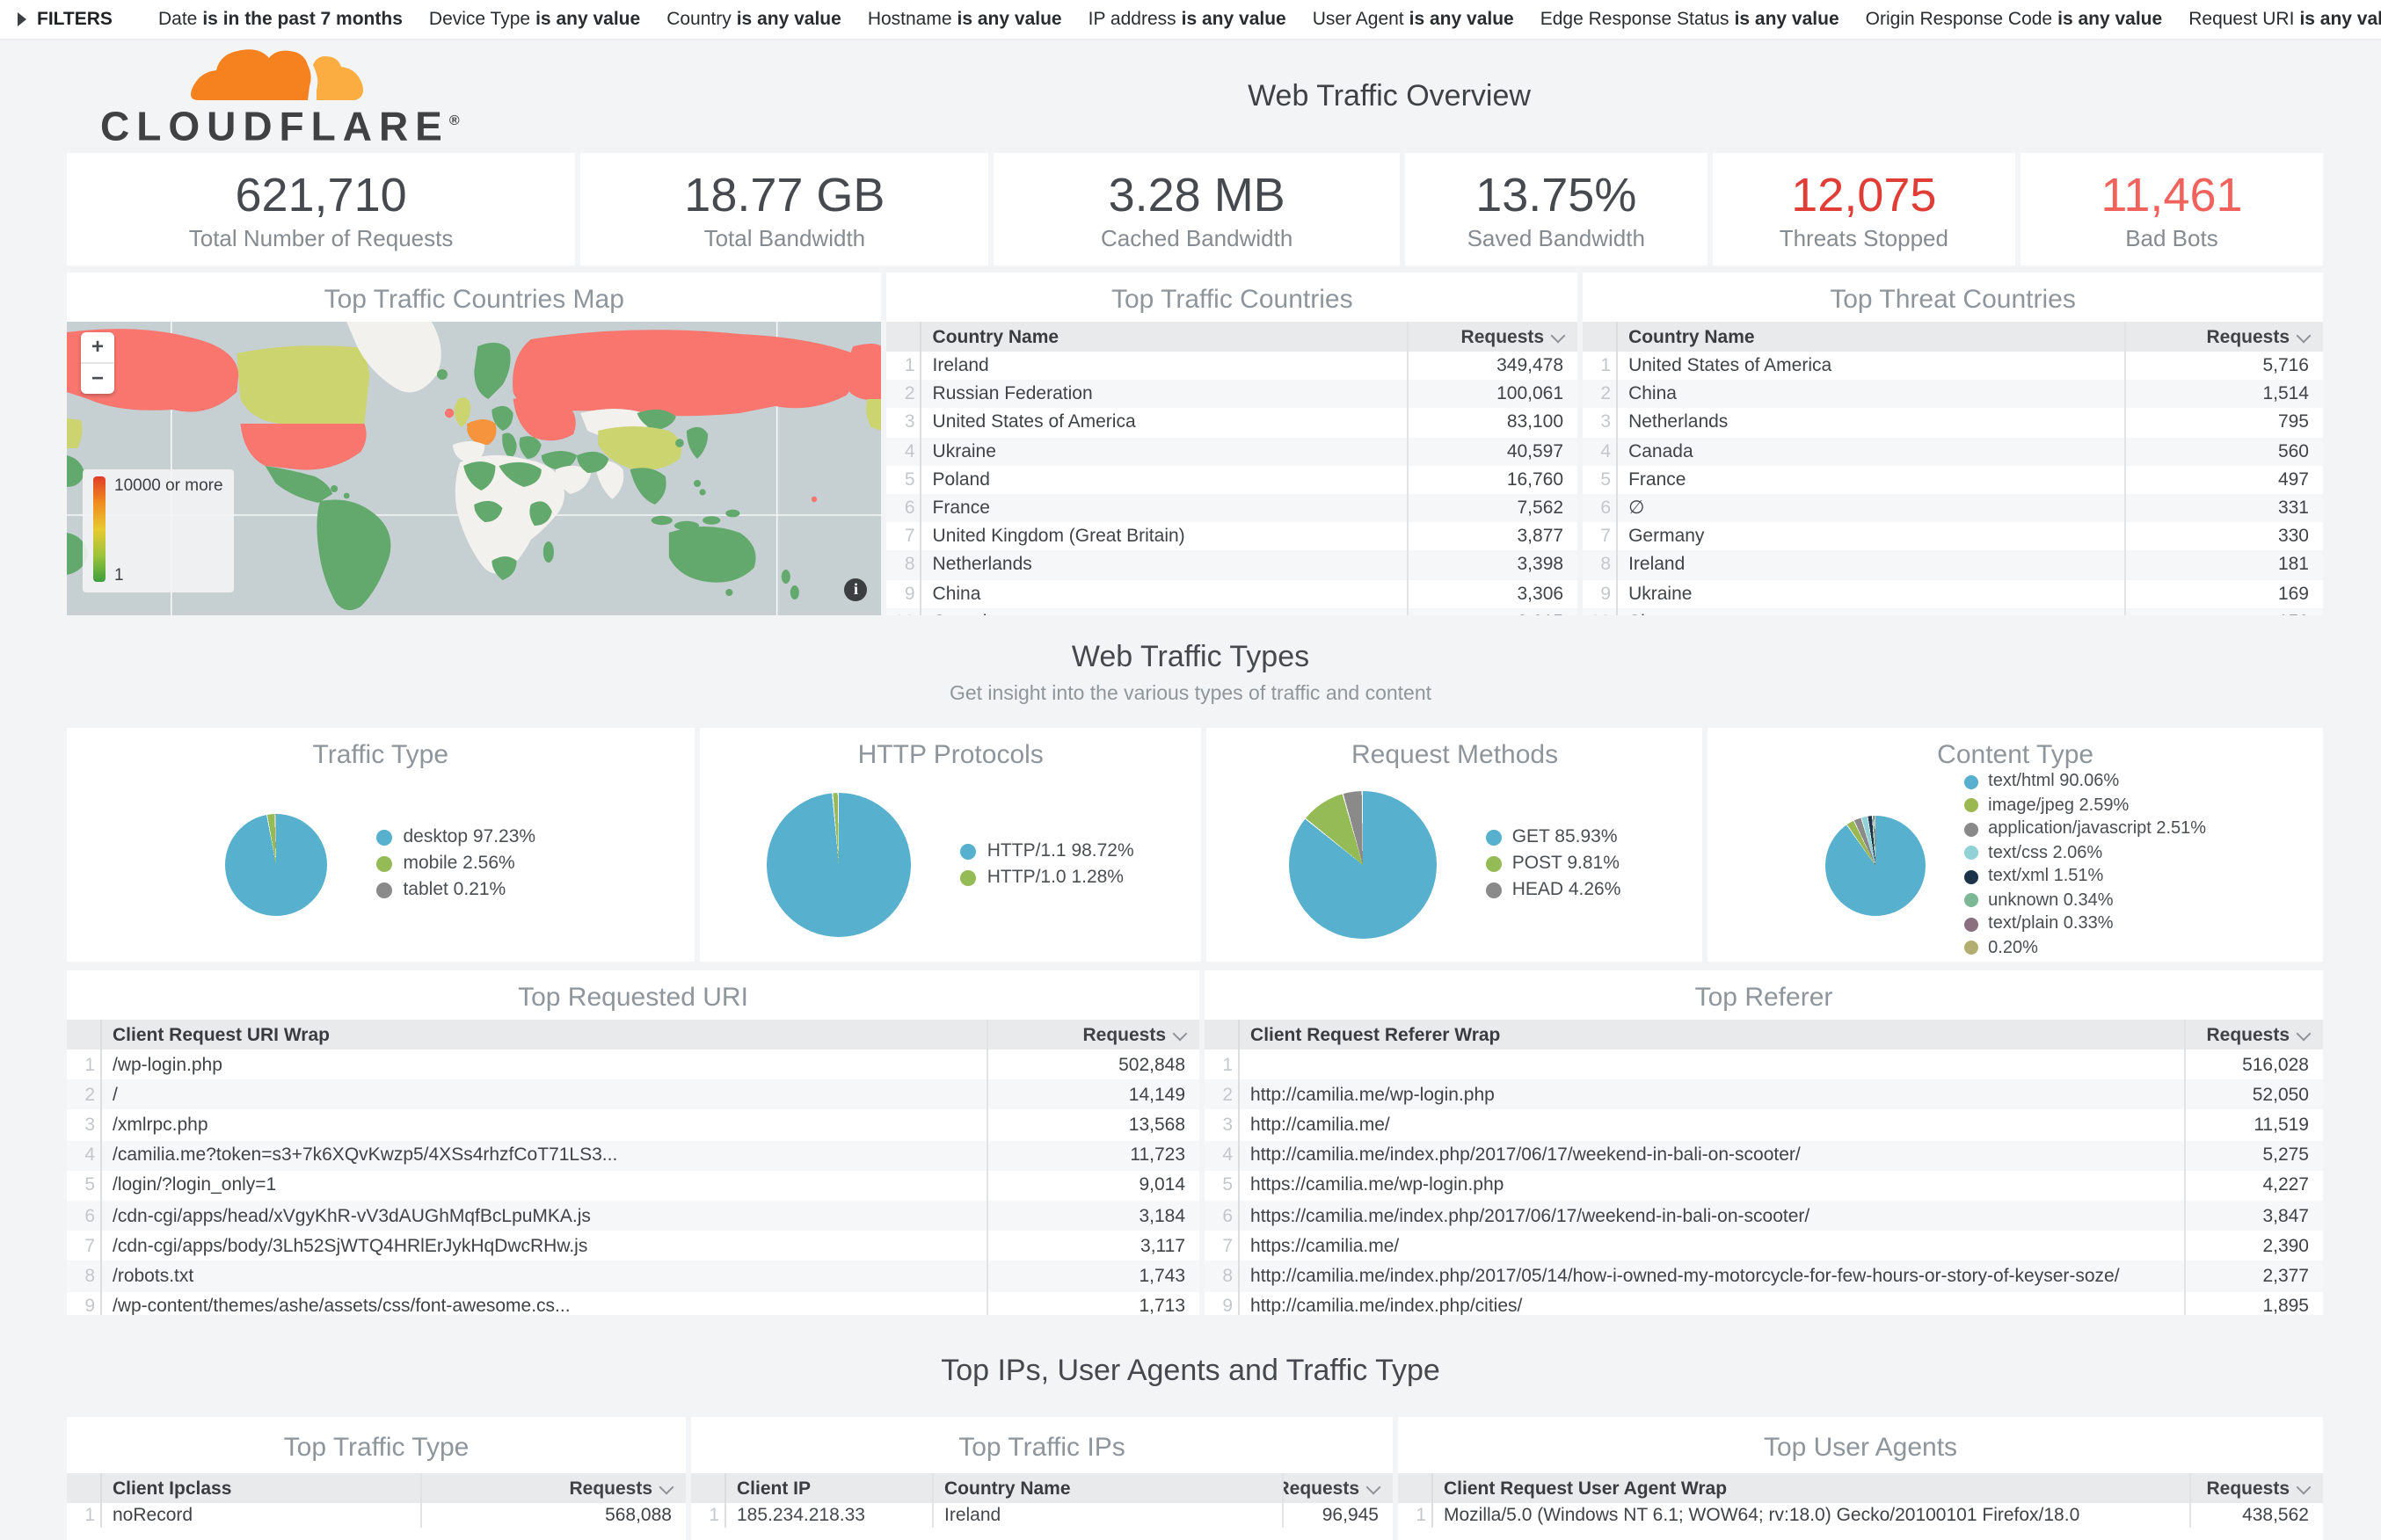 The height and width of the screenshot is (1540, 2381). Describe the element at coordinates (1375, 1034) in the screenshot. I see `column-header-referer: Client Request Referer Wrap` at that location.